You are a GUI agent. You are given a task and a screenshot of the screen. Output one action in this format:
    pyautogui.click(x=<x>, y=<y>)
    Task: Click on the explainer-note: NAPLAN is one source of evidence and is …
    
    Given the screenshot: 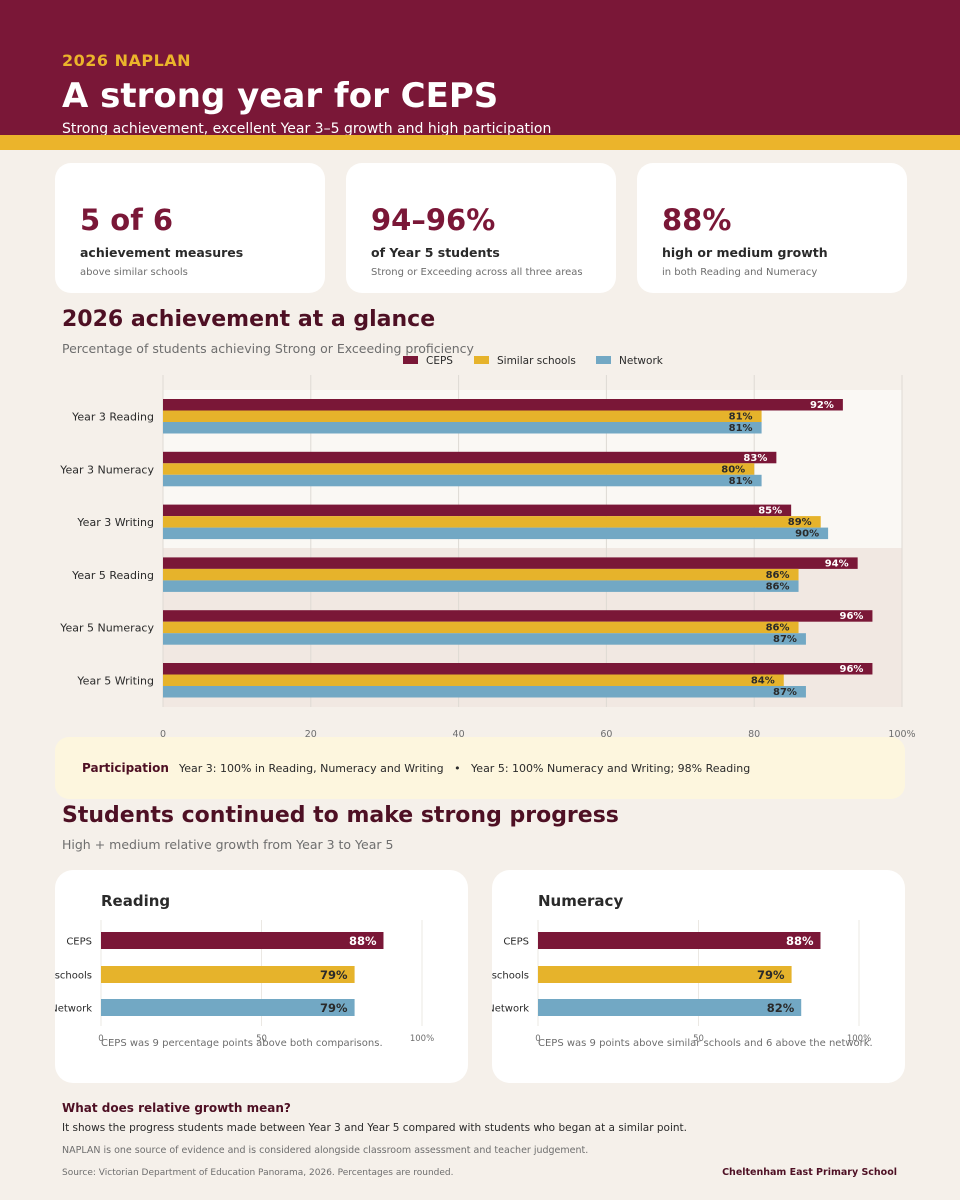 What is the action you would take?
    pyautogui.click(x=325, y=1150)
    